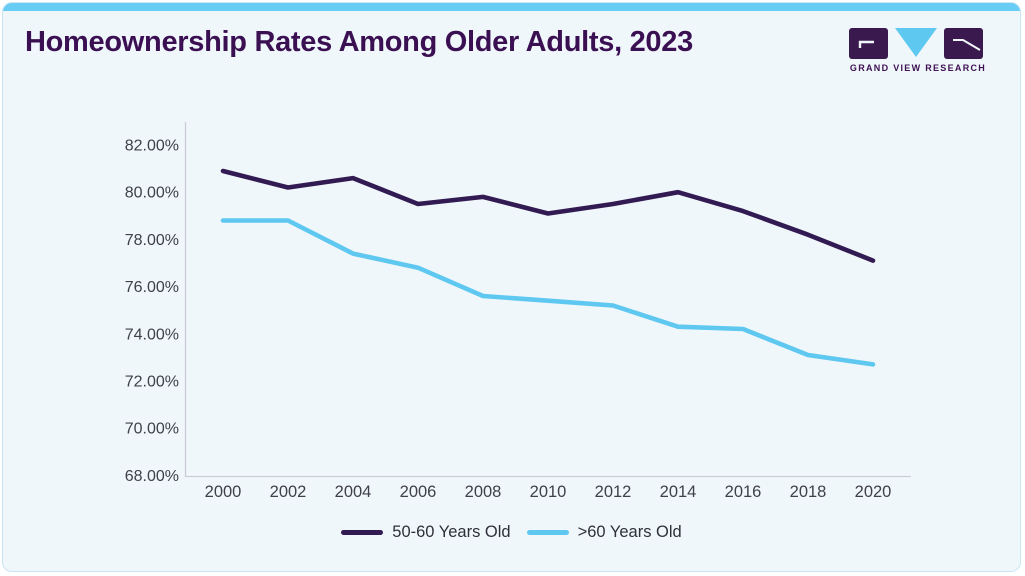 The height and width of the screenshot is (576, 1025). I want to click on logo-r-icon, so click(963, 43).